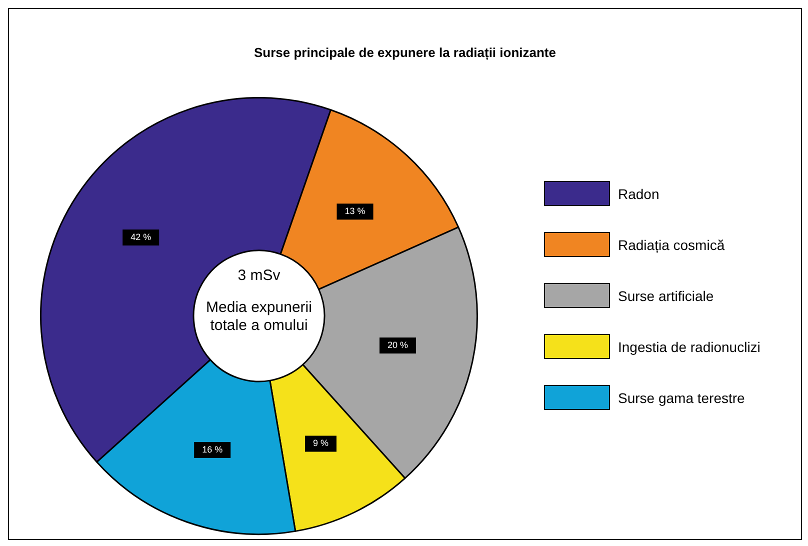  What do you see at coordinates (259, 317) in the screenshot?
I see `text: Media expunerii totale a omului` at bounding box center [259, 317].